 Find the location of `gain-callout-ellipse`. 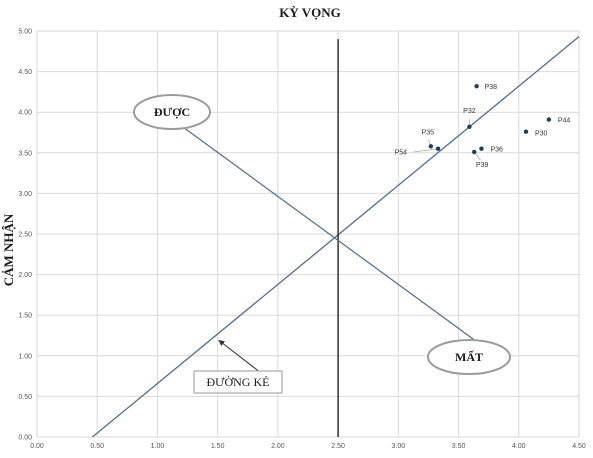

gain-callout-ellipse is located at coordinates (172, 112).